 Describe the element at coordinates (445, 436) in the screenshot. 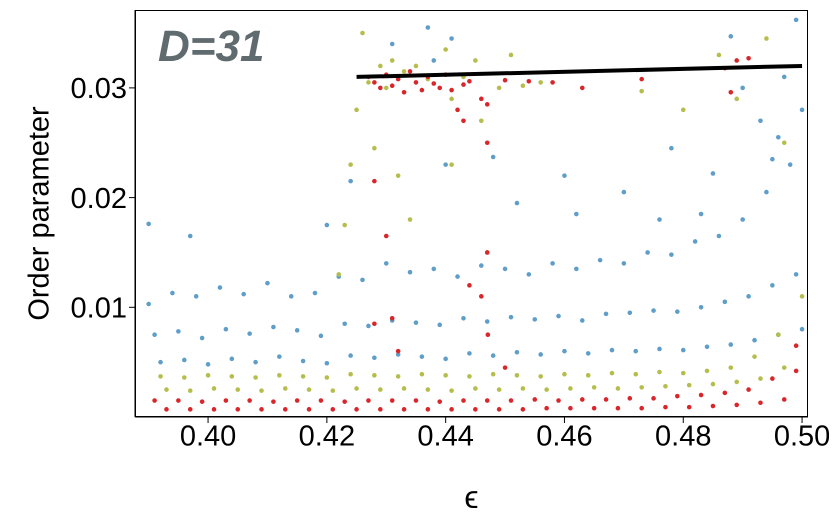

I see `x-tick-label: 0.44` at that location.